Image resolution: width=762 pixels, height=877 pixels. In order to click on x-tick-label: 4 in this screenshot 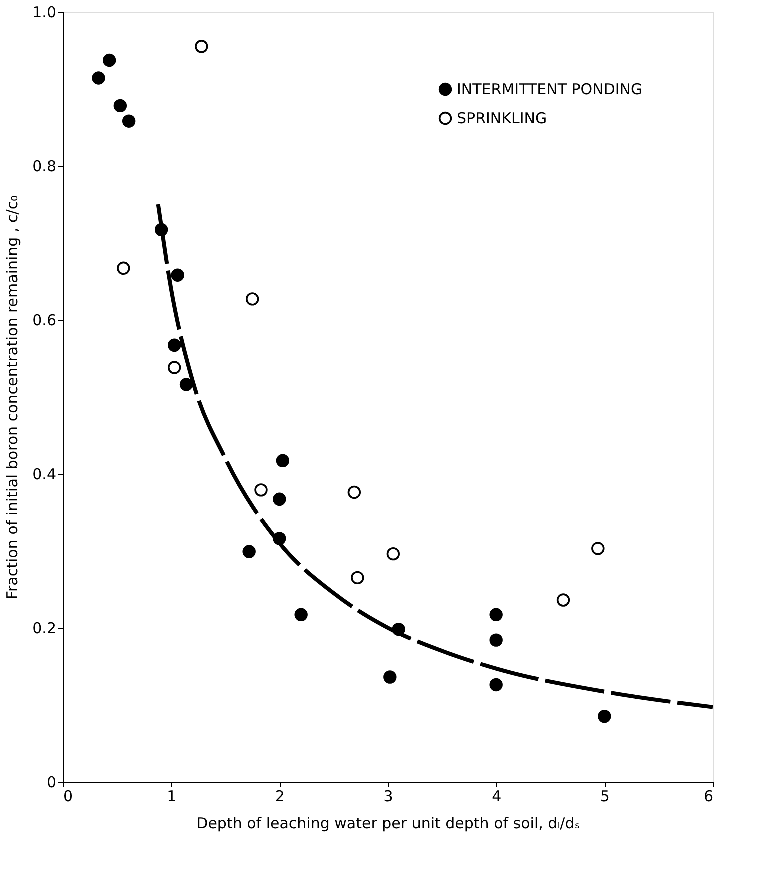, I will do `click(497, 797)`.